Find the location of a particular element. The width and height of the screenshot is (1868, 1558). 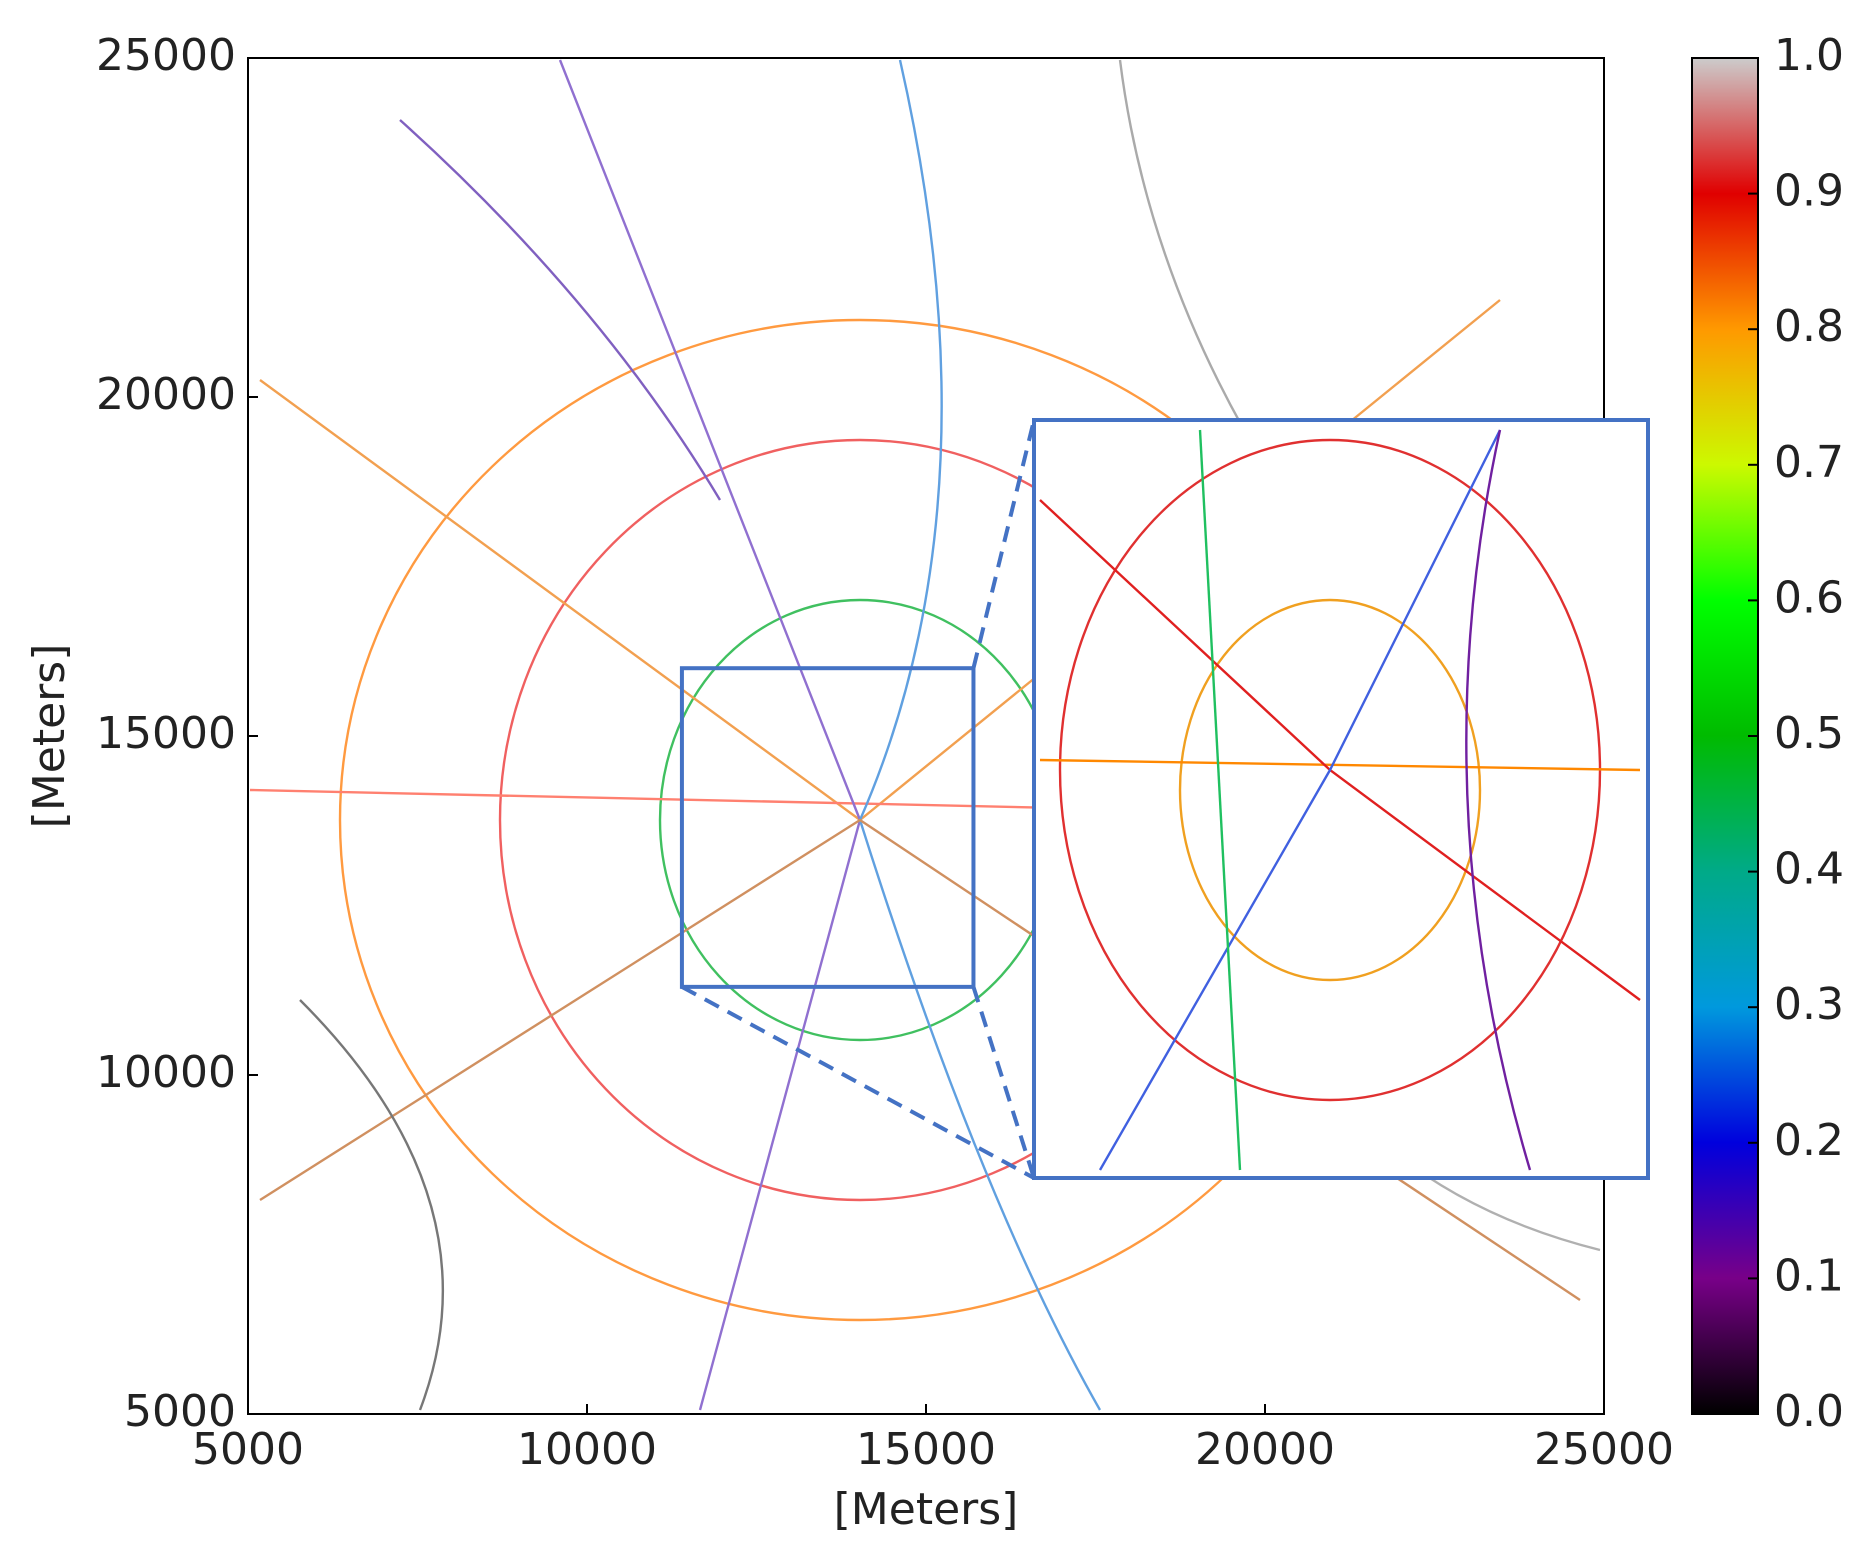

y-axis-label: [Meters] is located at coordinates (49, 736).